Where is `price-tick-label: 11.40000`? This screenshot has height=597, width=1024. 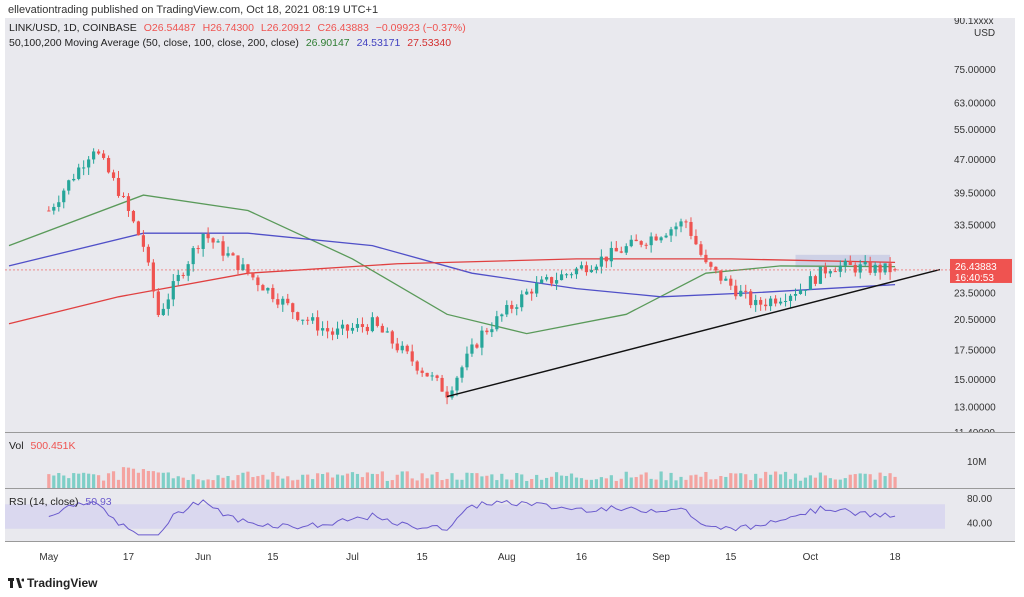
price-tick-label: 11.40000 is located at coordinates (974, 430).